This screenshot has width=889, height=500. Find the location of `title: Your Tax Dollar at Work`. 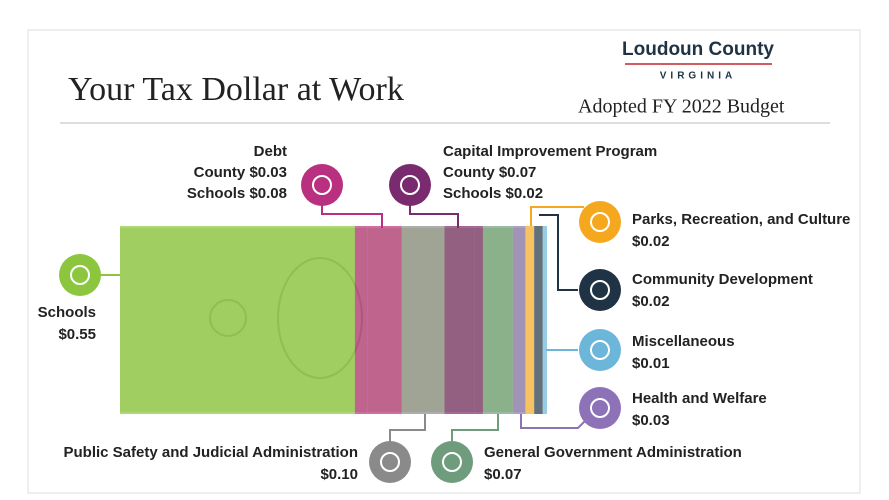

title: Your Tax Dollar at Work is located at coordinates (236, 89).